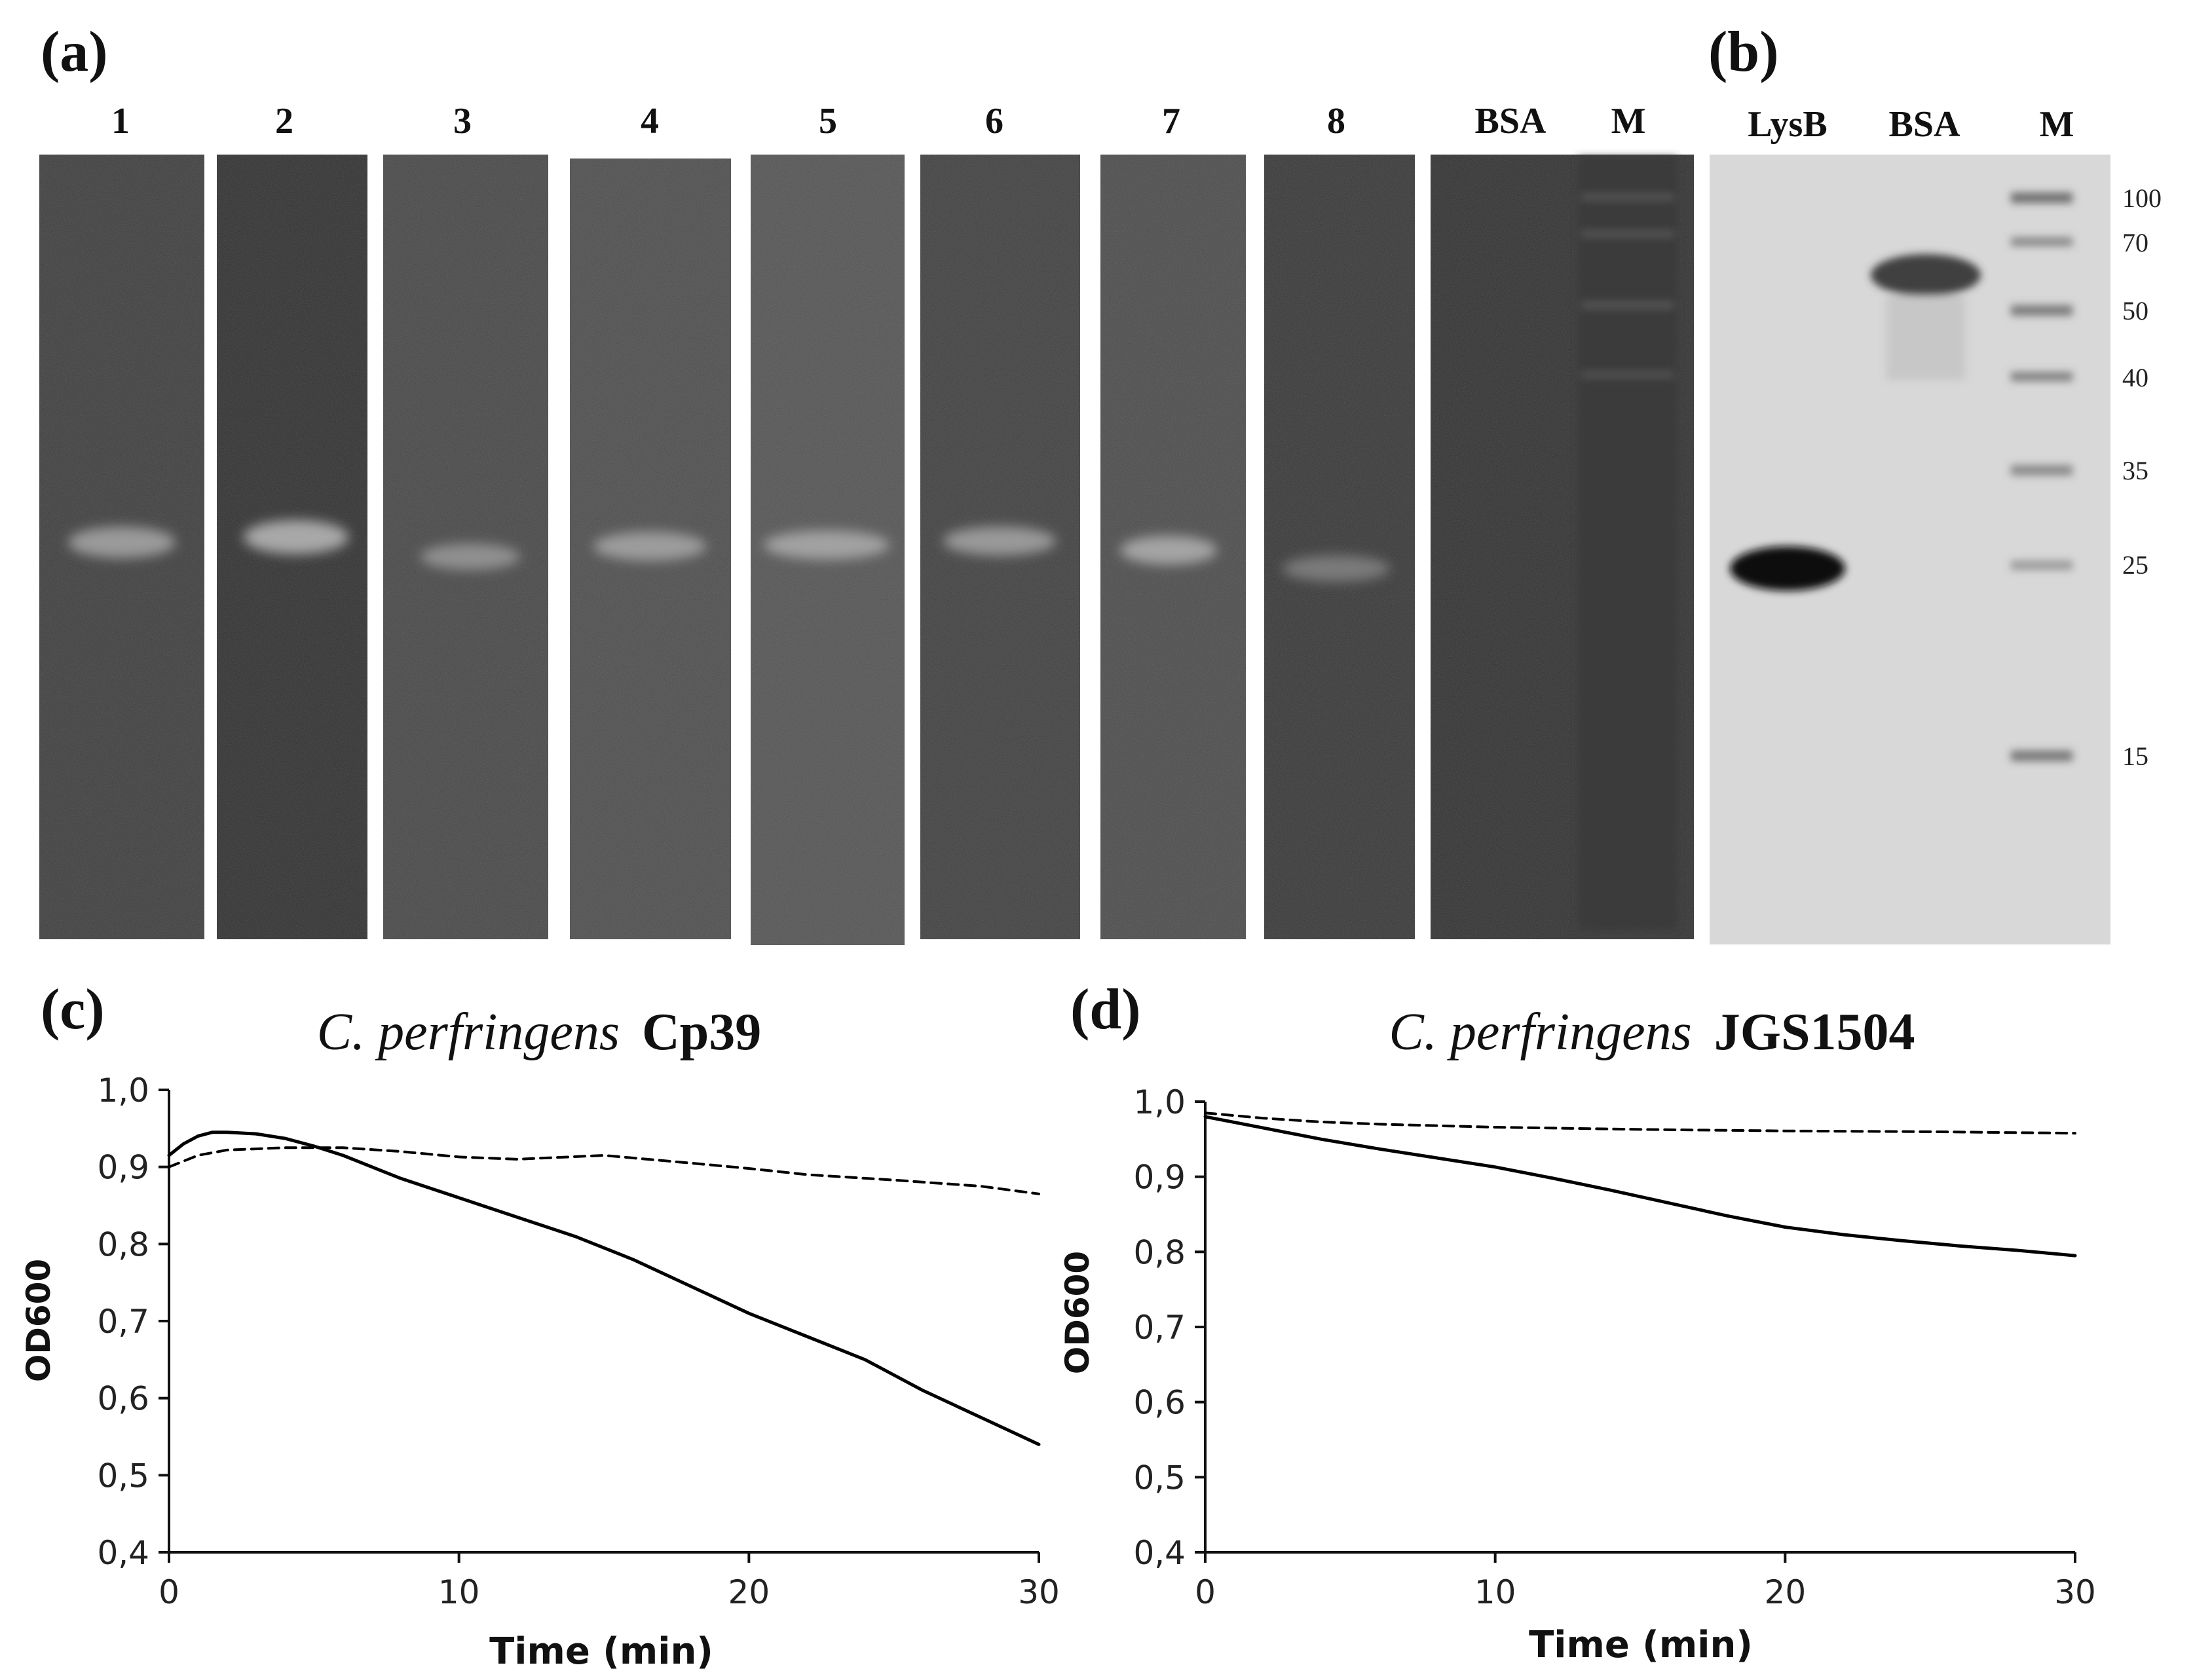  Describe the element at coordinates (2075, 1592) in the screenshot. I see `x-tick-label-d: 30` at that location.